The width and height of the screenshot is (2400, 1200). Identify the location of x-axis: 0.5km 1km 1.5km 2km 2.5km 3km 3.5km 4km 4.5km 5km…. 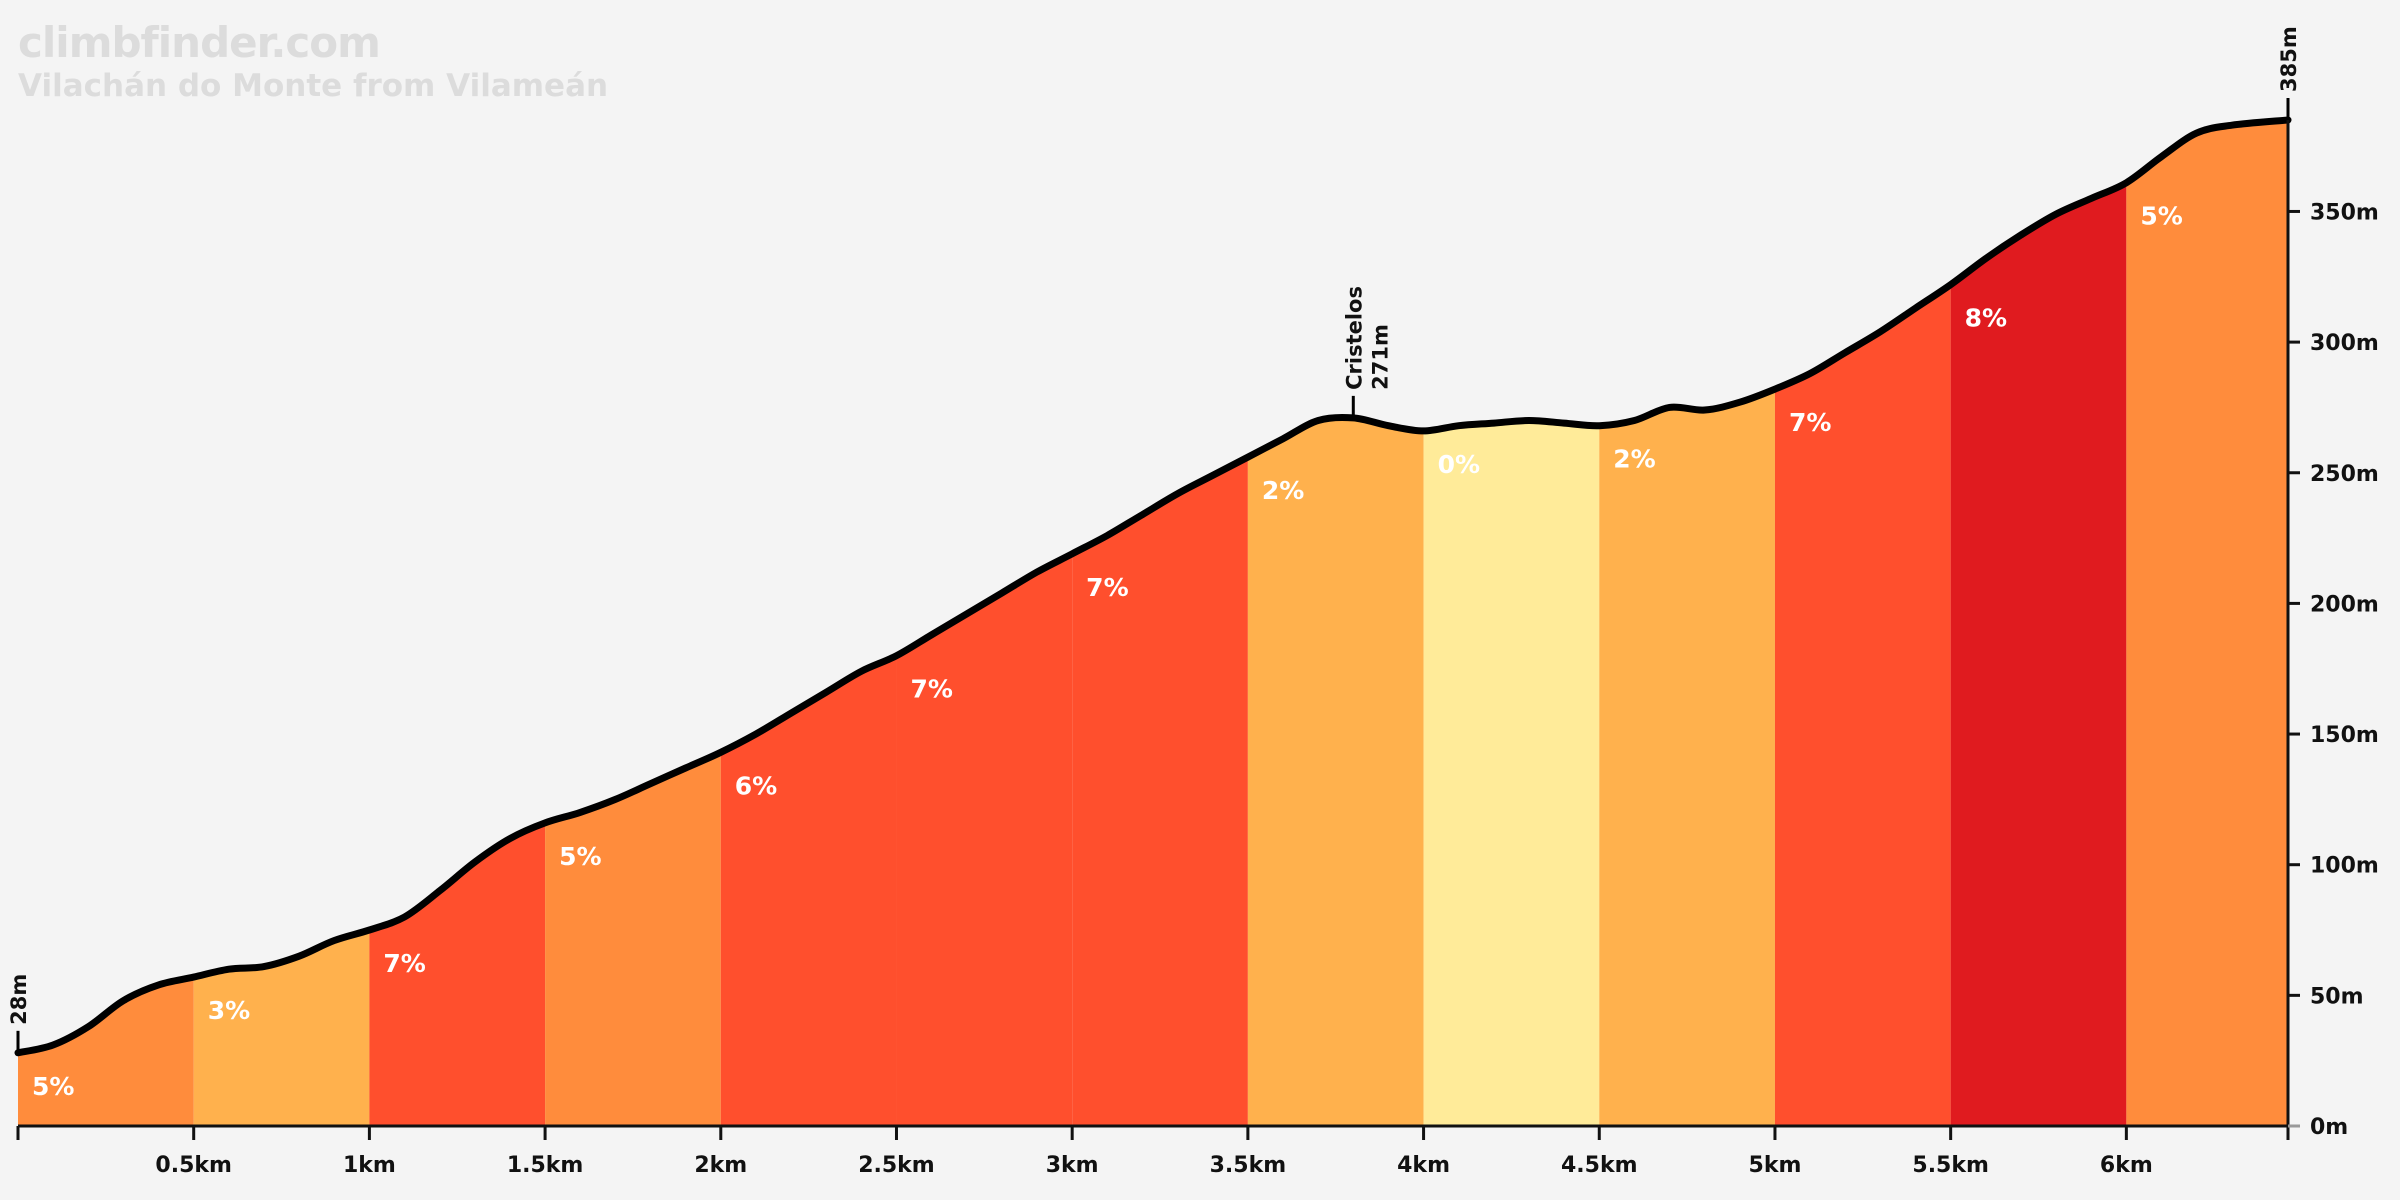
(1153, 1151).